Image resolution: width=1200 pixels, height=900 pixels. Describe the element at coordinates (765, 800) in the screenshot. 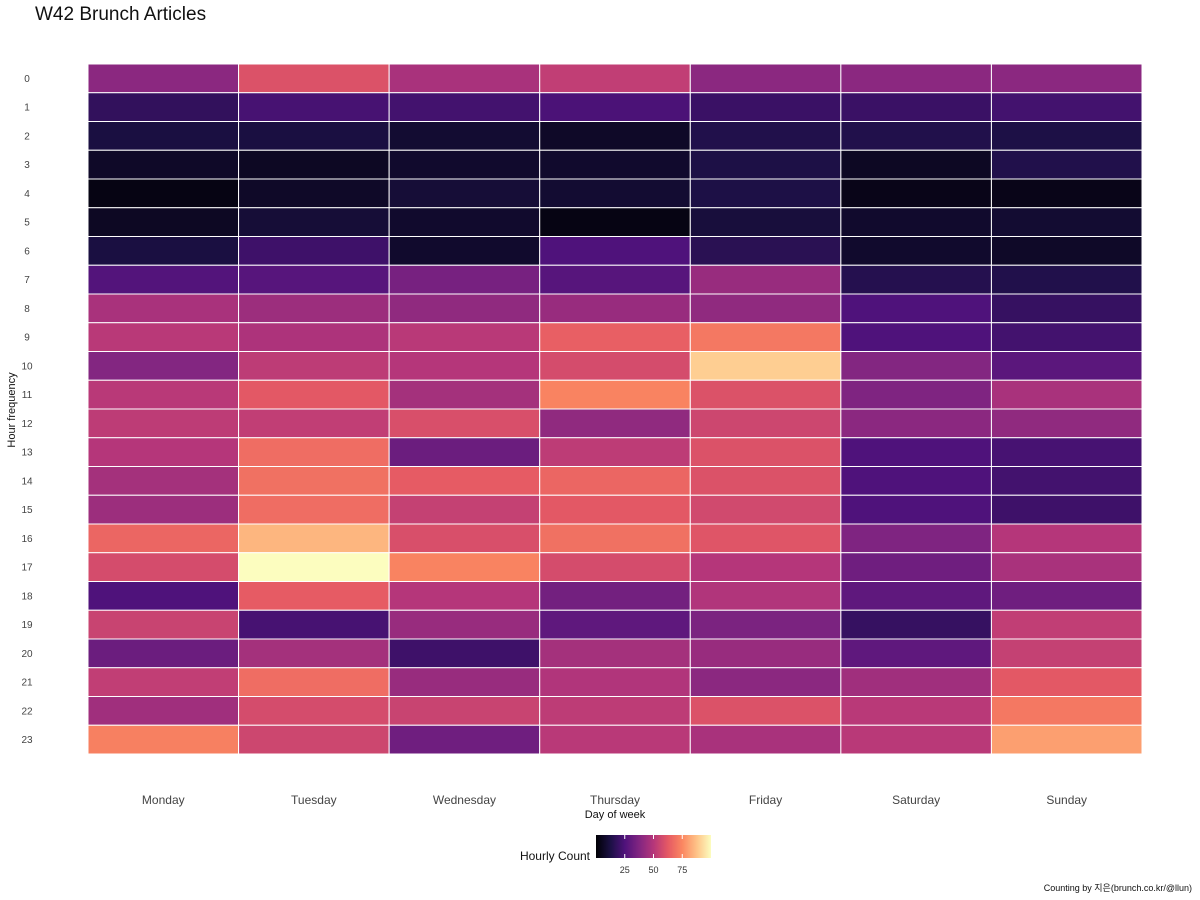

I see `x-tick-label: Friday` at that location.